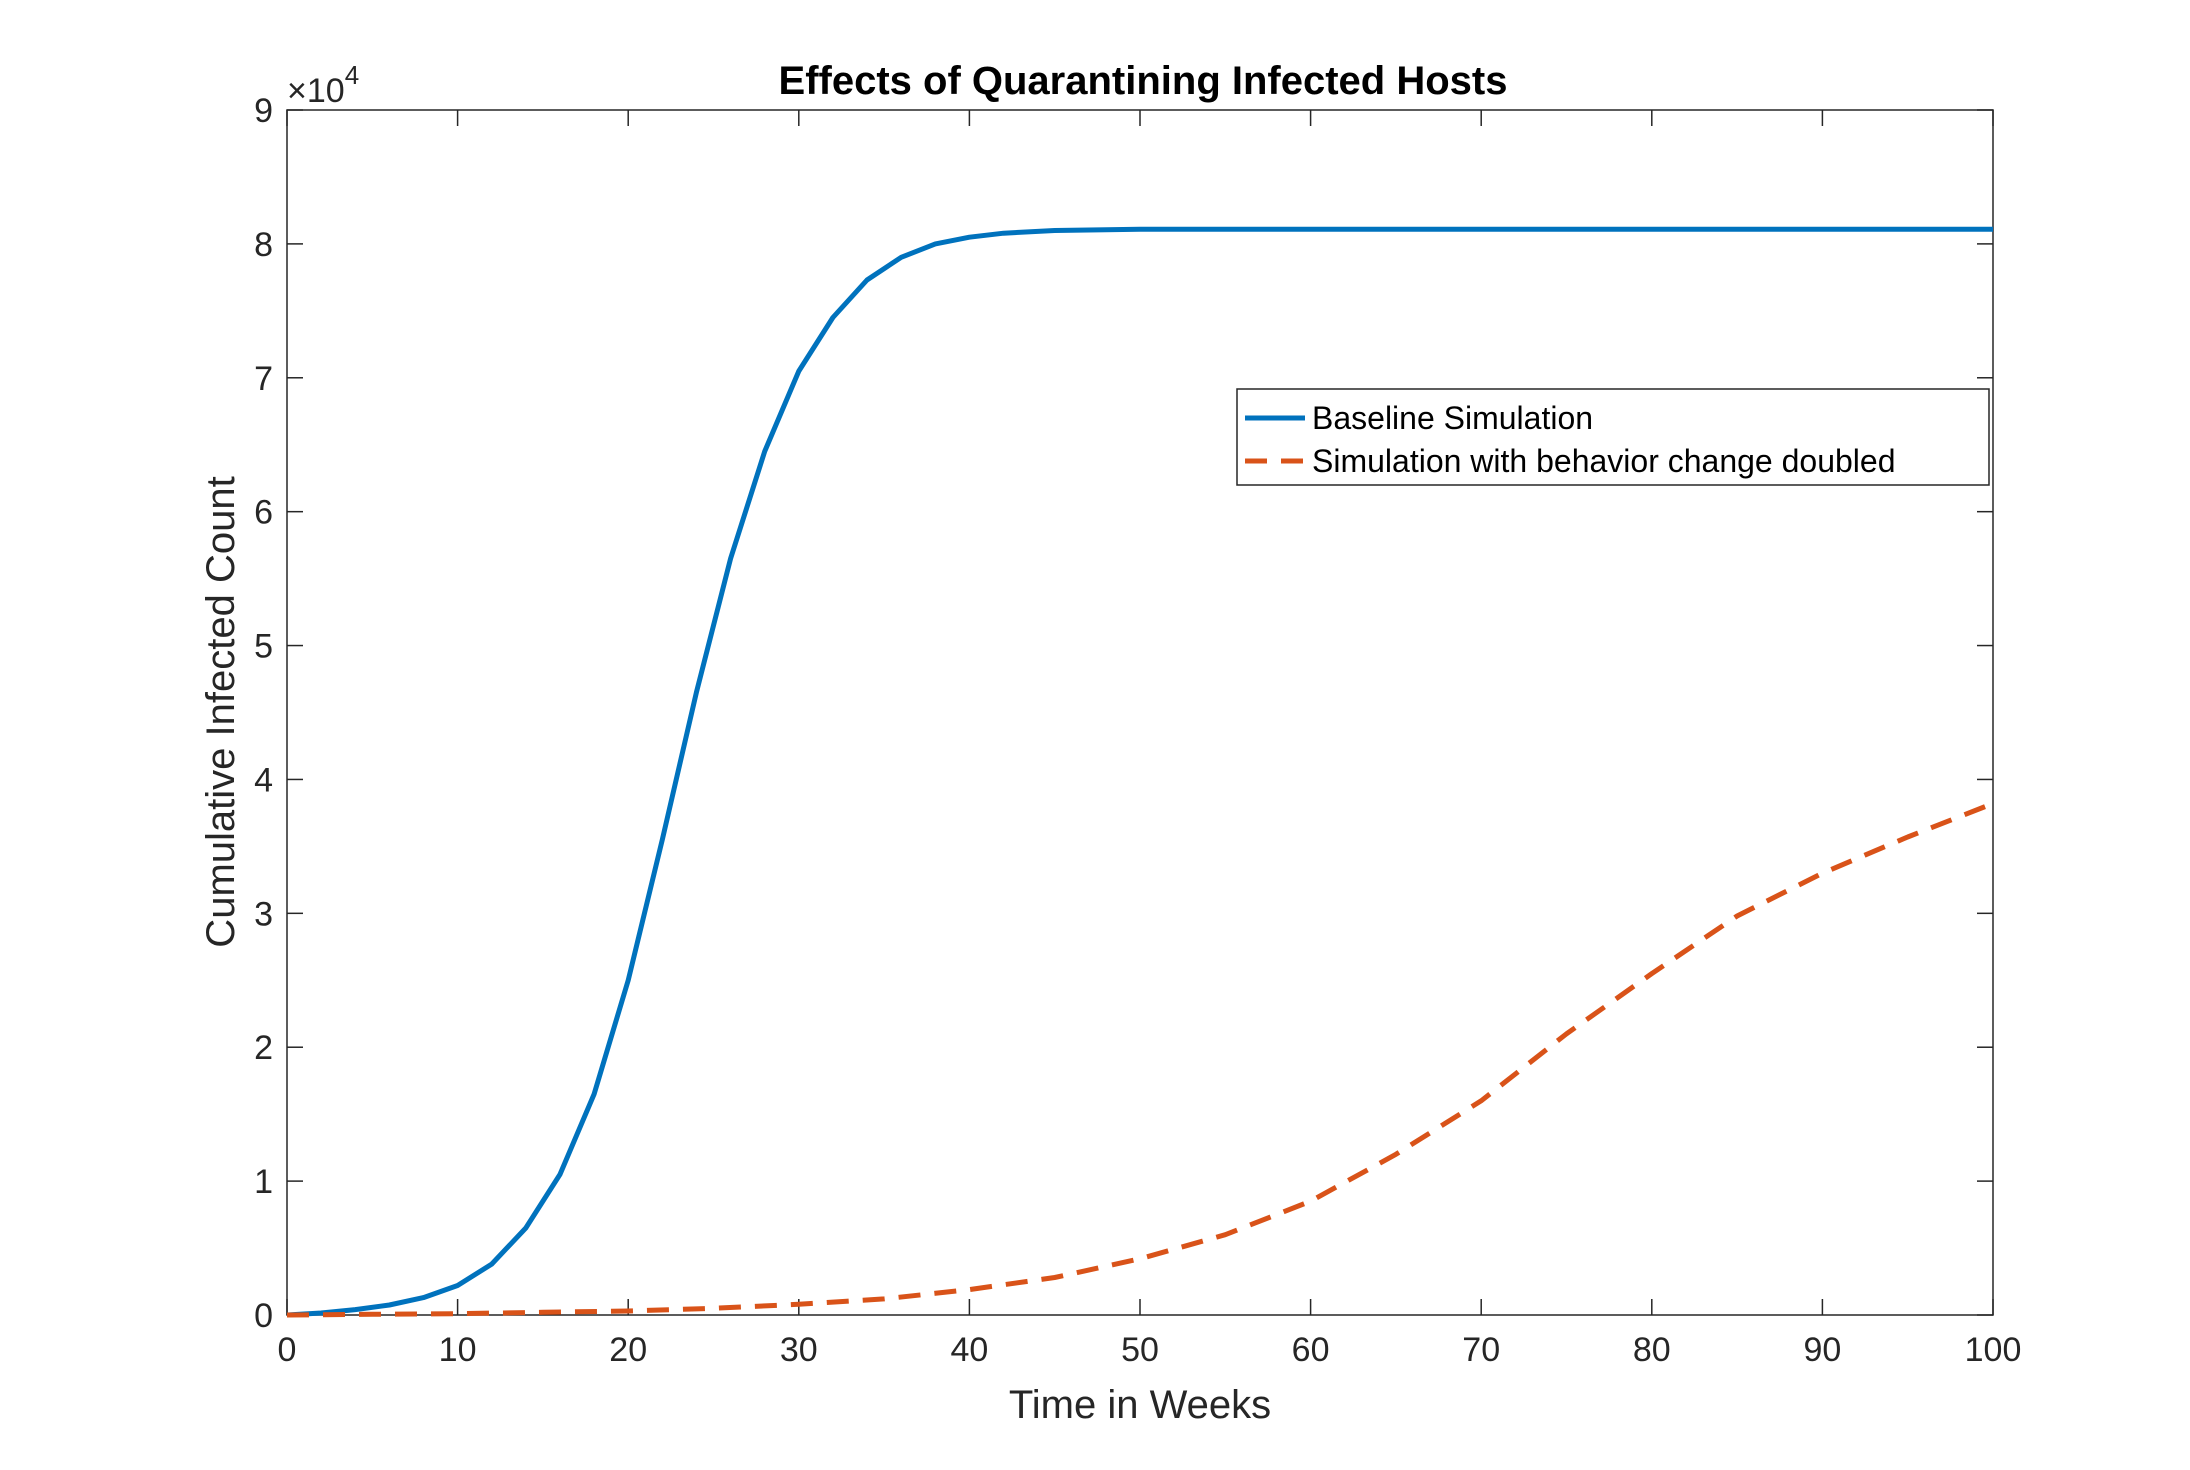 This screenshot has width=2190, height=1470. What do you see at coordinates (1452, 418) in the screenshot?
I see `legend-label-baseline-simulation: Baseline Simulation` at bounding box center [1452, 418].